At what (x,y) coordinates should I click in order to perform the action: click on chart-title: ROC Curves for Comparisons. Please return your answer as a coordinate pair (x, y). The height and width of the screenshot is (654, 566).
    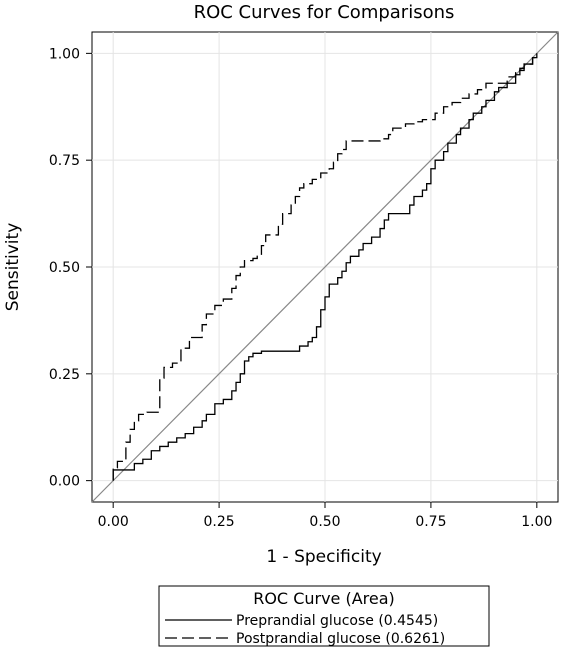
    Looking at the image, I should click on (324, 12).